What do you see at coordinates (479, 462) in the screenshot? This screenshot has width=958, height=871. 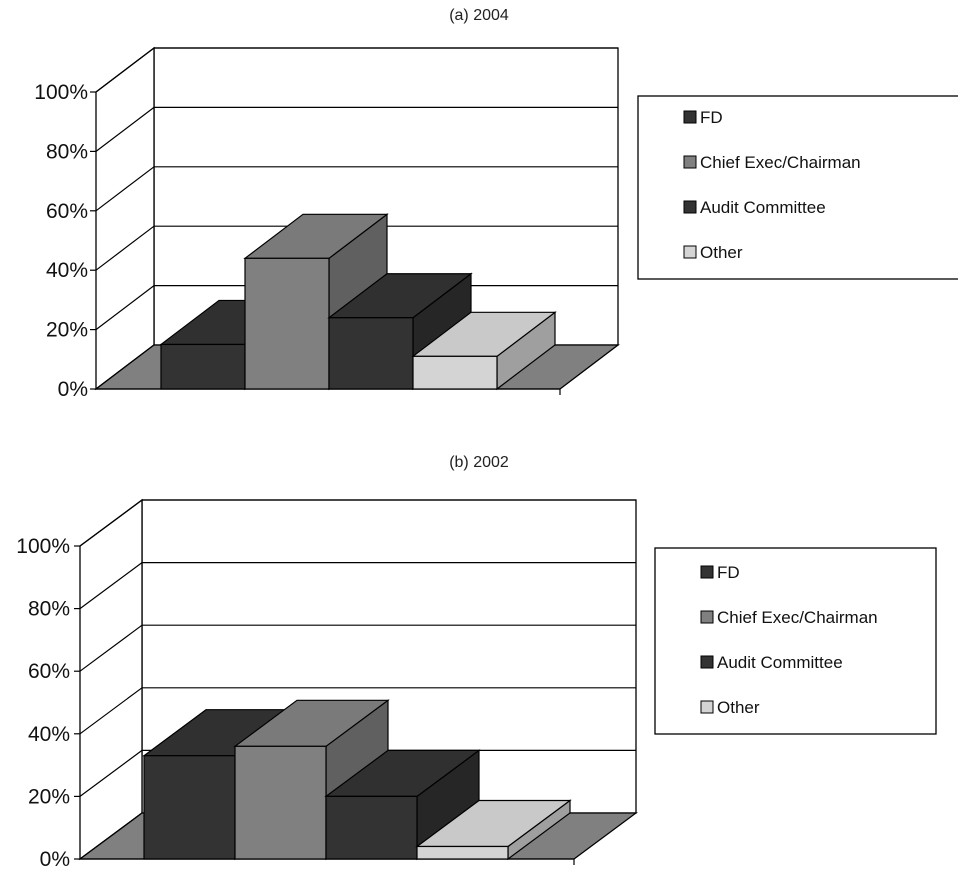 I see `chart-title: (b) 2002` at bounding box center [479, 462].